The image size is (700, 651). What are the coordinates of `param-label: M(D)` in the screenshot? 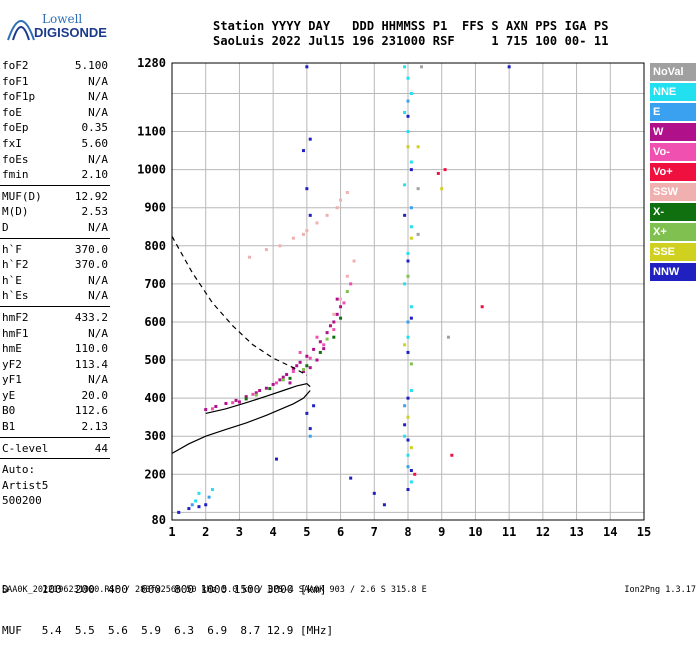 It's located at (15, 212).